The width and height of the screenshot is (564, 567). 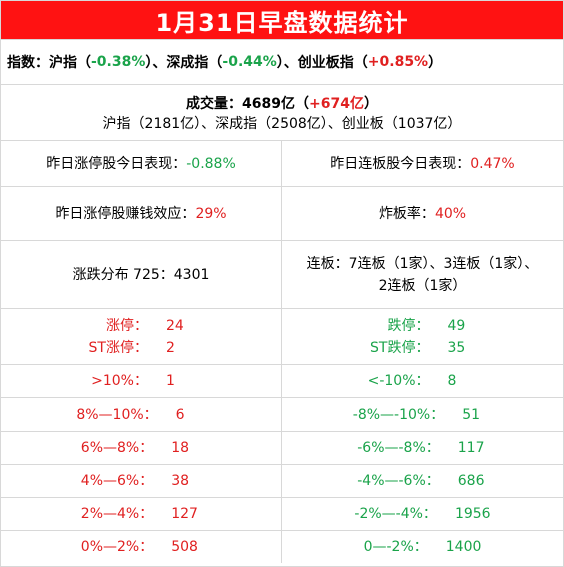 I want to click on range-up-label: 6%—8%：, so click(x=117, y=448).